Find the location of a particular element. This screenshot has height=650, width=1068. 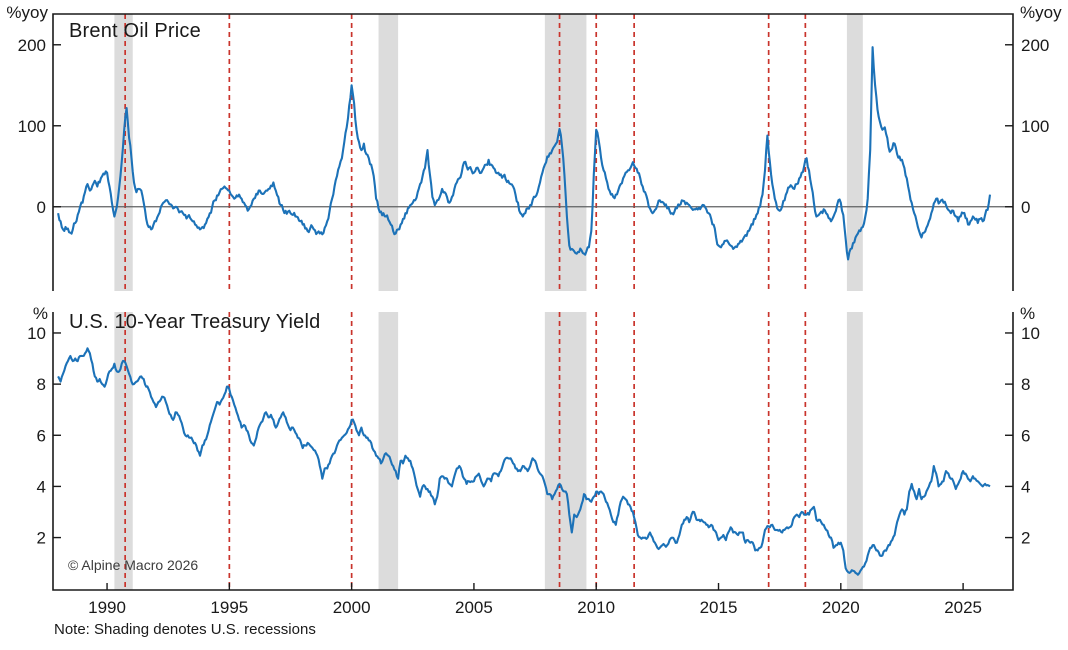

x-tick-label: 2010 is located at coordinates (596, 607).